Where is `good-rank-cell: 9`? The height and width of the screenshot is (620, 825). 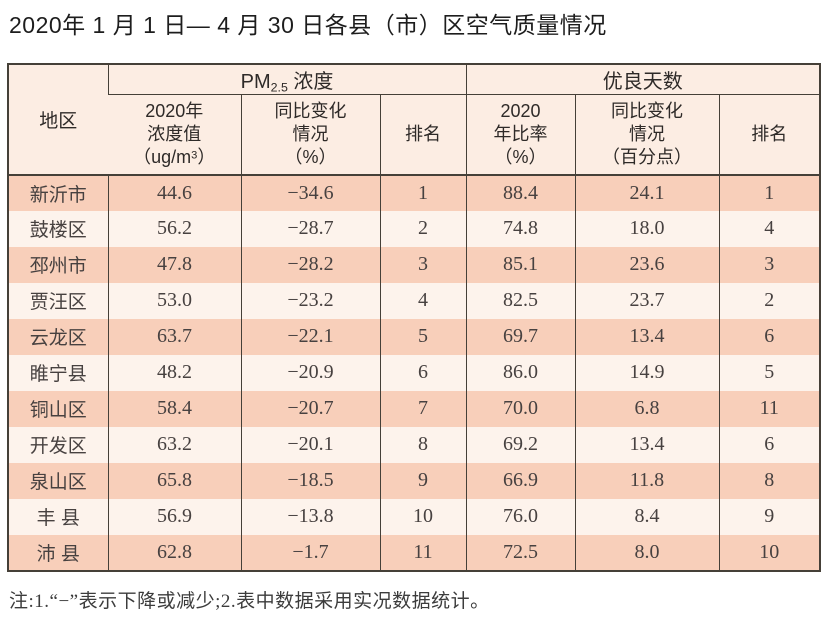 good-rank-cell: 9 is located at coordinates (769, 516).